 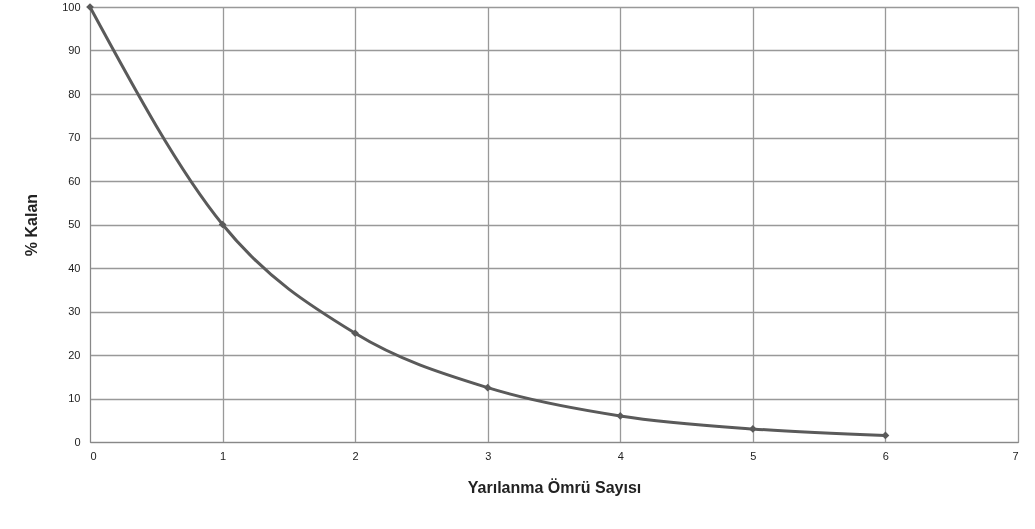 I want to click on y-tick-label: 30, so click(x=74, y=311).